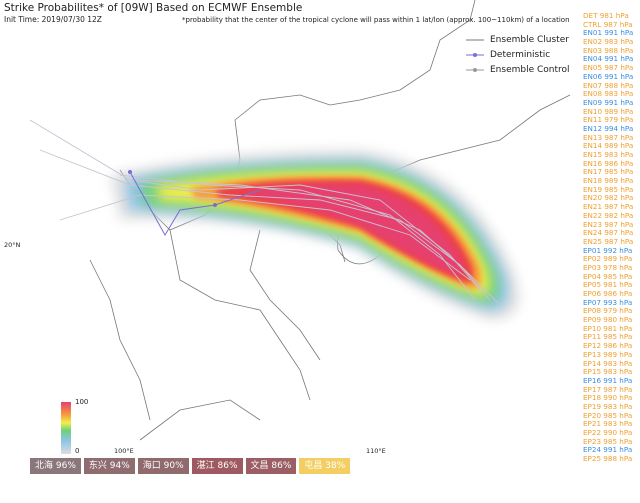  Describe the element at coordinates (608, 102) in the screenshot. I see `member-entry: EN09 991 hPa` at that location.